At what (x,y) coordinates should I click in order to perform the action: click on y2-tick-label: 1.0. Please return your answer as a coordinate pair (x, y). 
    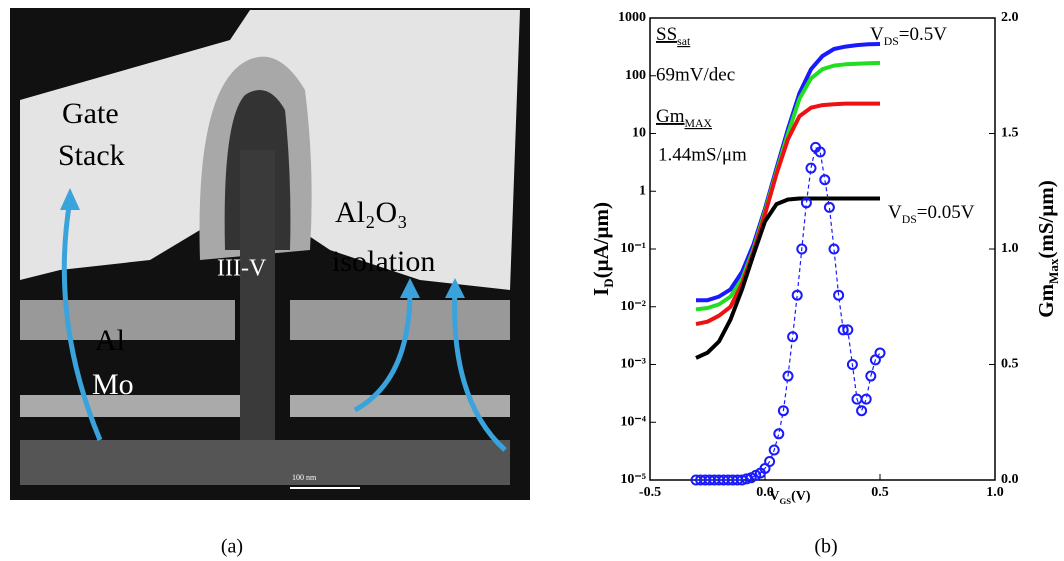
    Looking at the image, I should click on (1010, 248).